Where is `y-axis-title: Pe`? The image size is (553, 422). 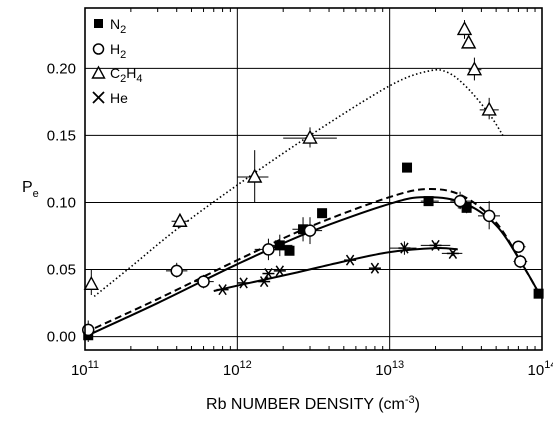
y-axis-title: Pe is located at coordinates (30, 189).